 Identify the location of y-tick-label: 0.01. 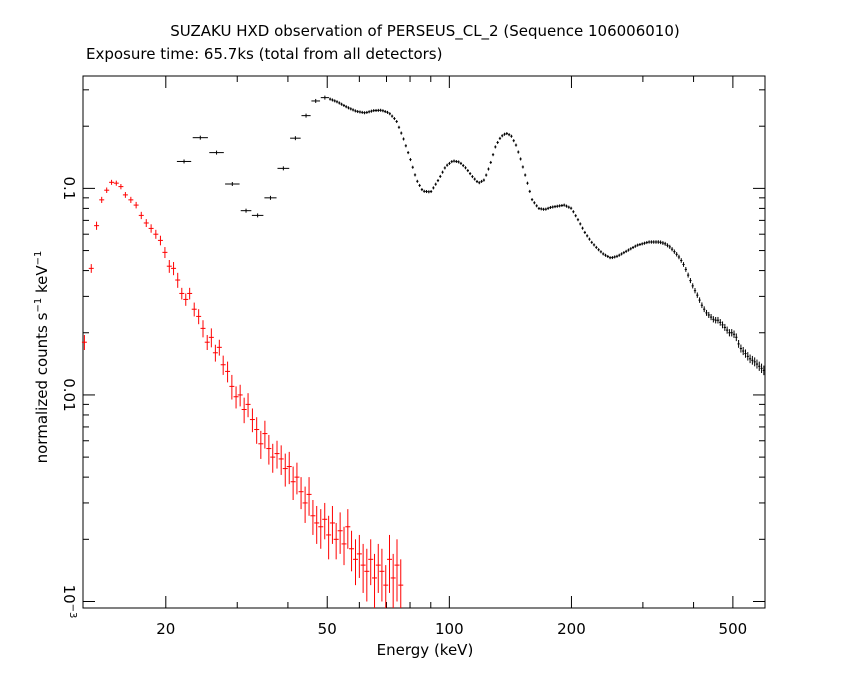
(69, 394).